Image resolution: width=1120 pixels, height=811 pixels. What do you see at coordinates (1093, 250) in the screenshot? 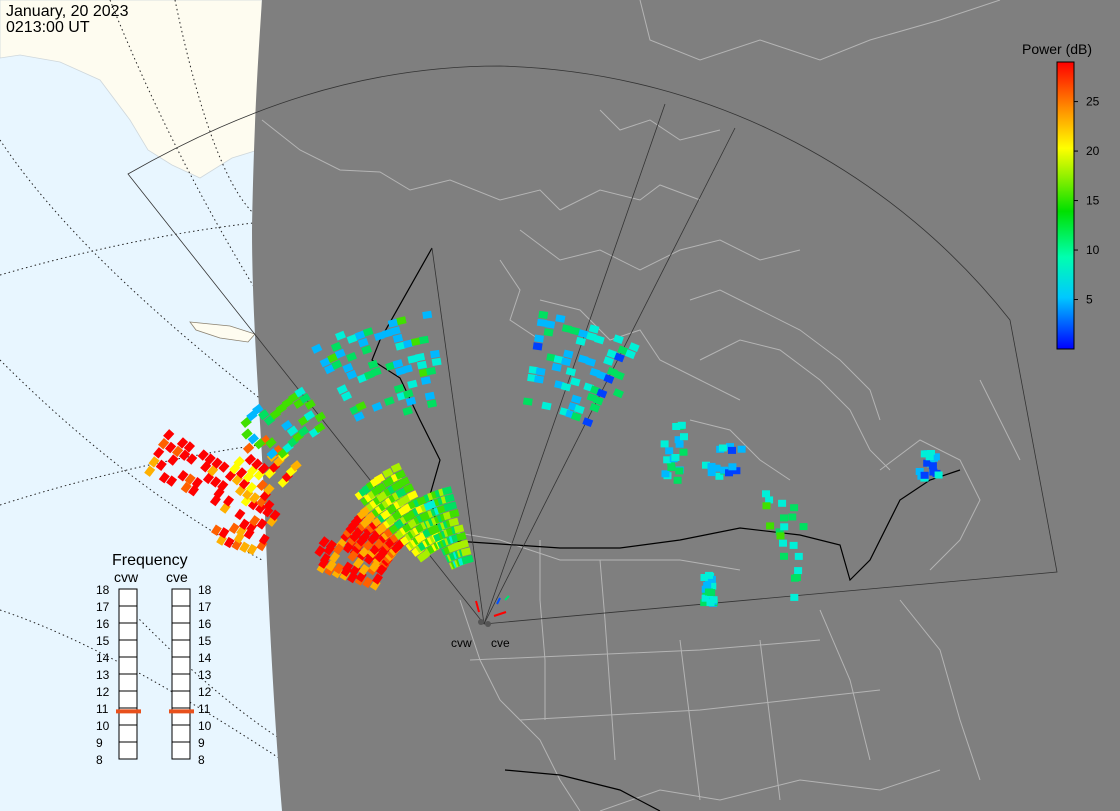
I see `colorbar-tick-label: 10` at bounding box center [1093, 250].